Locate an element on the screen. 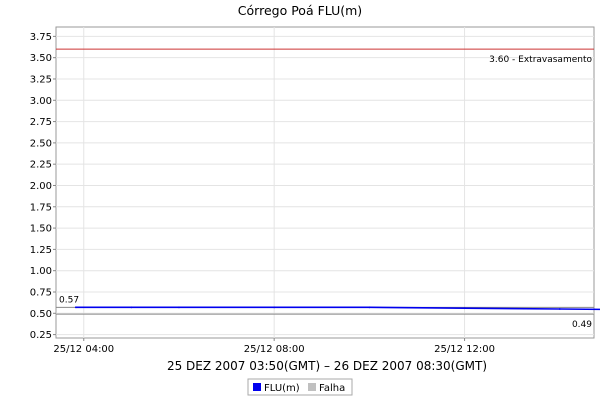 The width and height of the screenshot is (600, 400). legend-box is located at coordinates (300, 387).